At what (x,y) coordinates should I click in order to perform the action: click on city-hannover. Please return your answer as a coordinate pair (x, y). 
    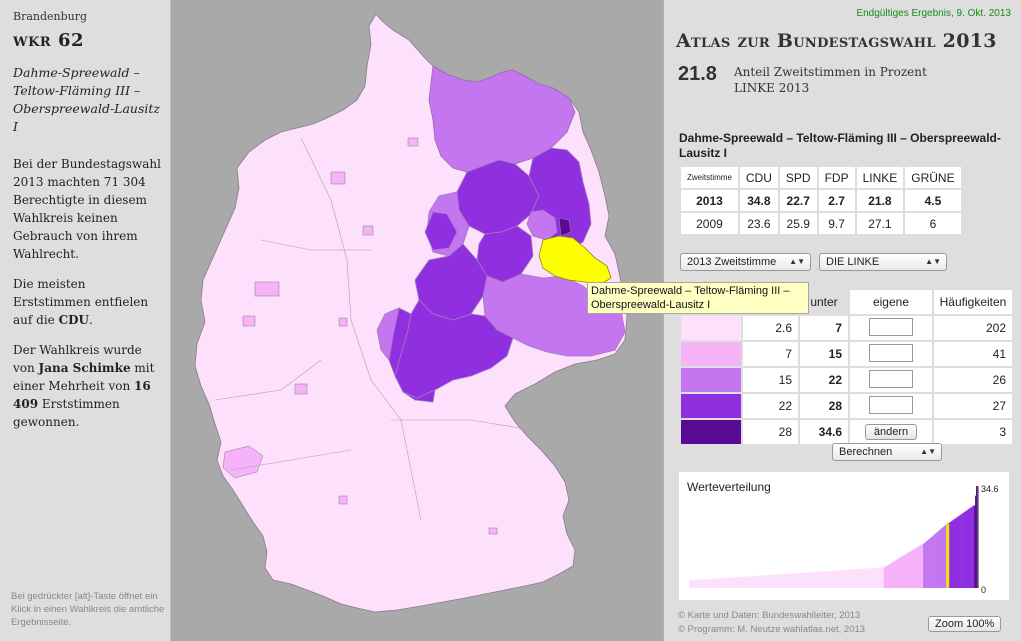
    Looking at the image, I should click on (368, 230).